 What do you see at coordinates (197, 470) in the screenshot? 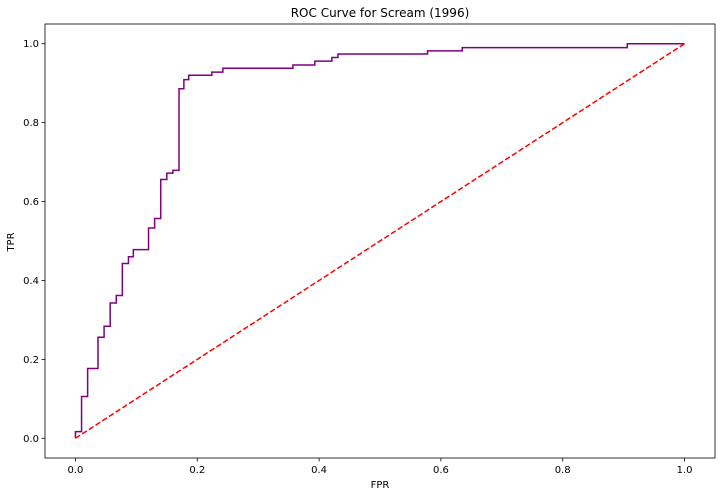
I see `x-tick-label: 0.2` at bounding box center [197, 470].